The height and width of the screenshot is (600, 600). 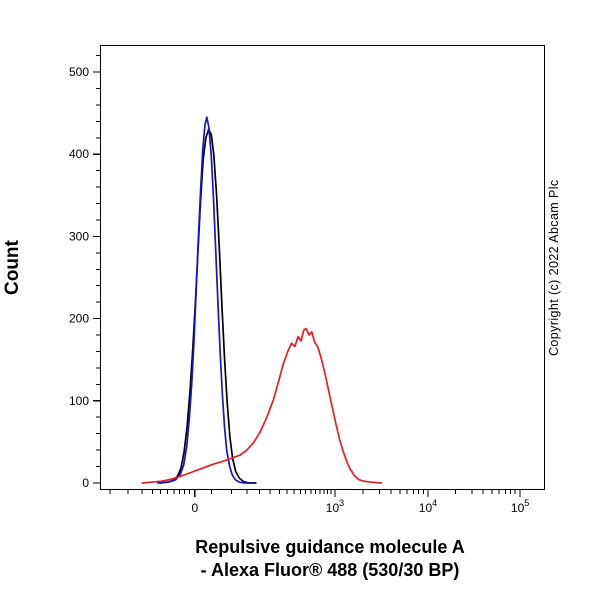 I want to click on y-tick-label: 300, so click(x=79, y=236).